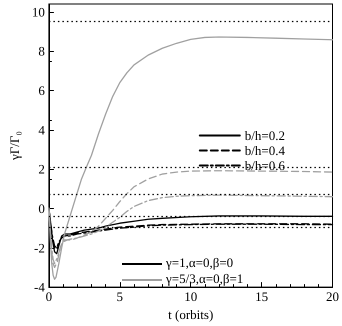 Image resolution: width=342 pixels, height=326 pixels. What do you see at coordinates (265, 150) in the screenshot?
I see `legend-label: b/h=0.4` at bounding box center [265, 150].